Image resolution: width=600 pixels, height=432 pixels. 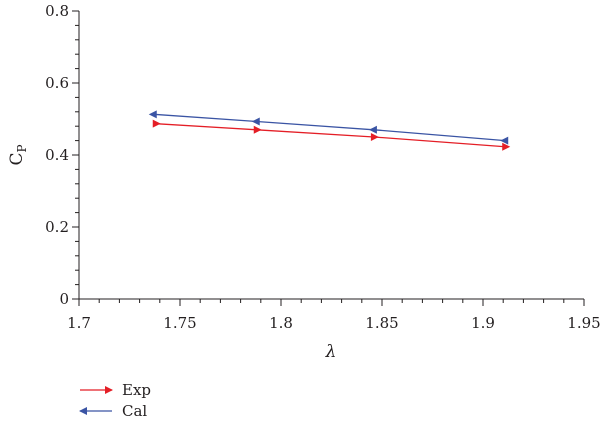 I want to click on legend-label-exp: Exp, so click(x=136, y=390).